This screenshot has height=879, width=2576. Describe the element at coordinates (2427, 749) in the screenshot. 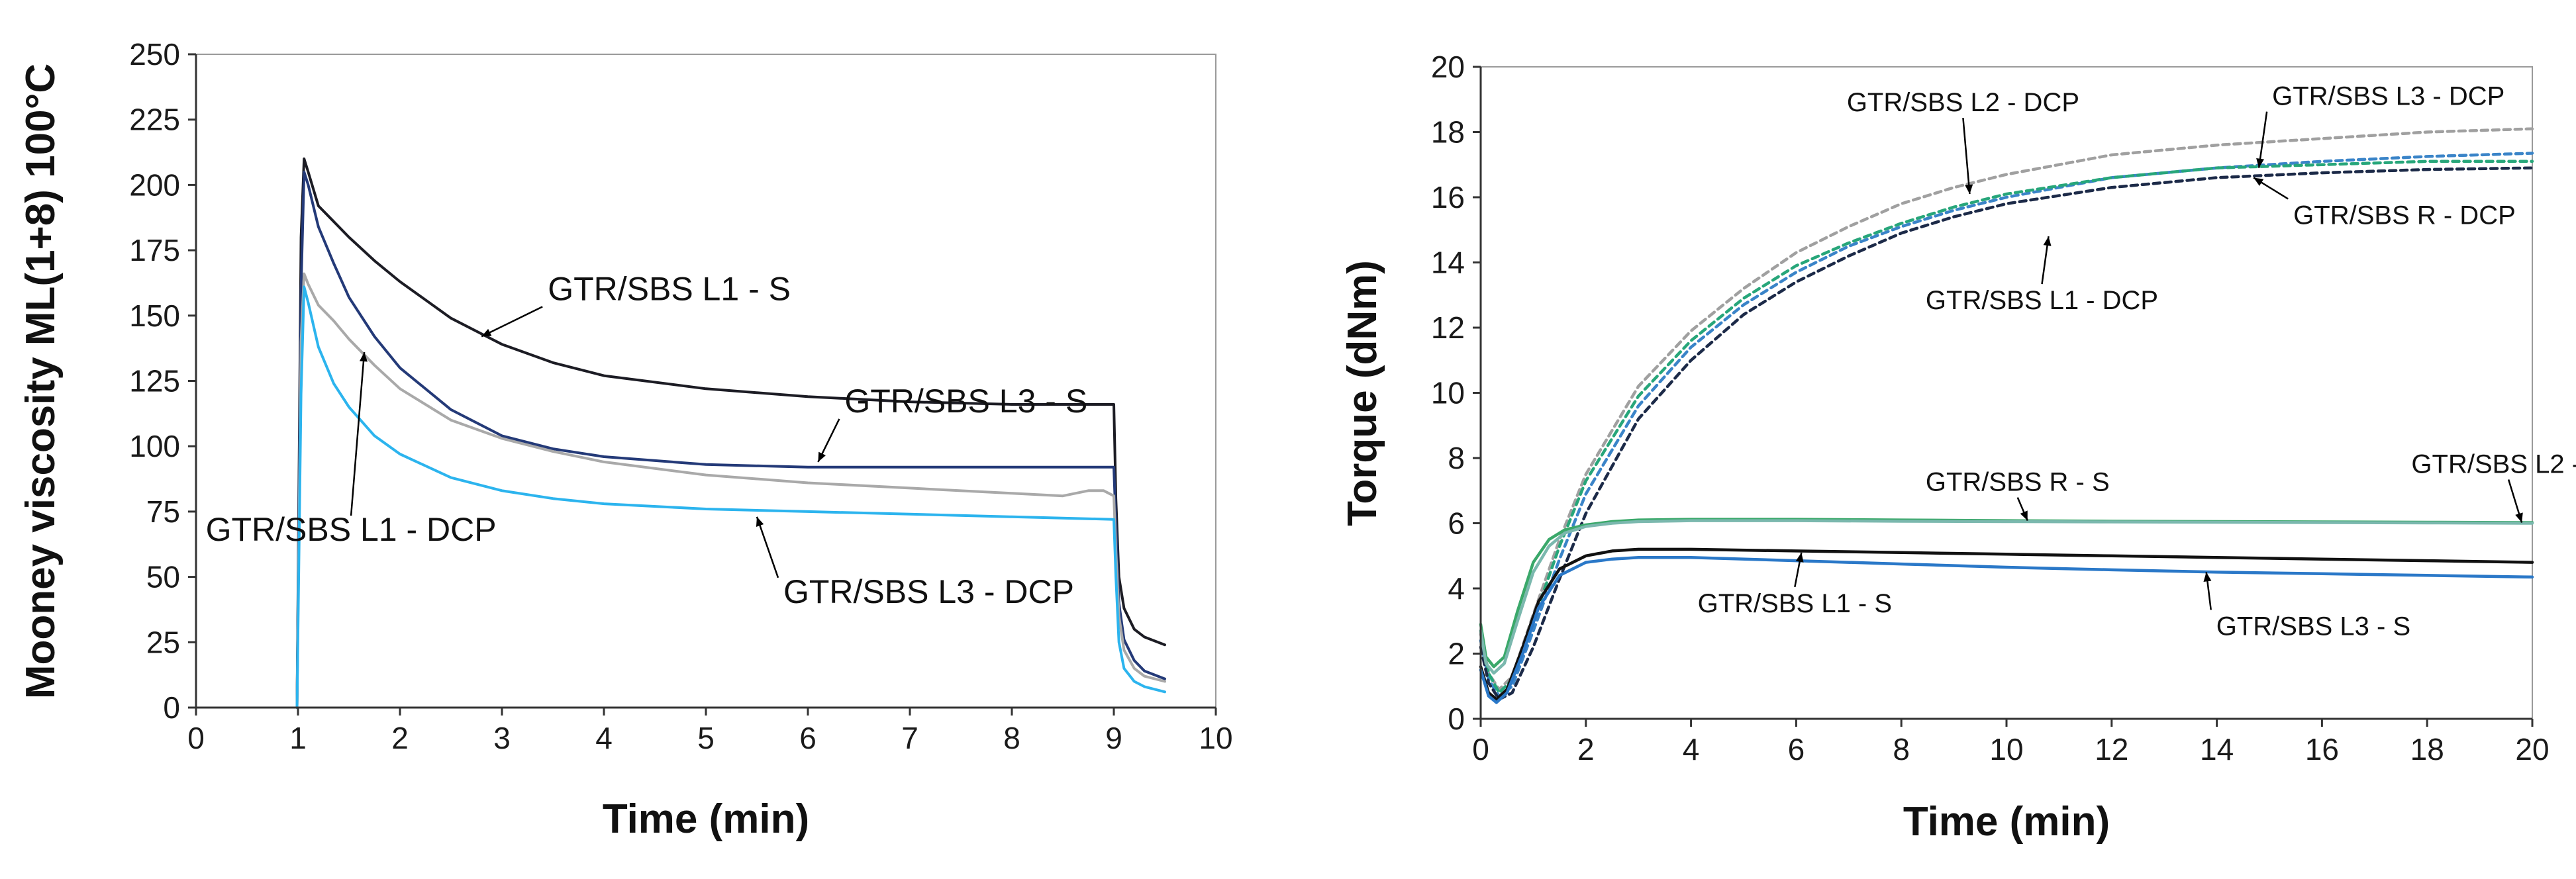

I see `x-tick-label: 18` at that location.